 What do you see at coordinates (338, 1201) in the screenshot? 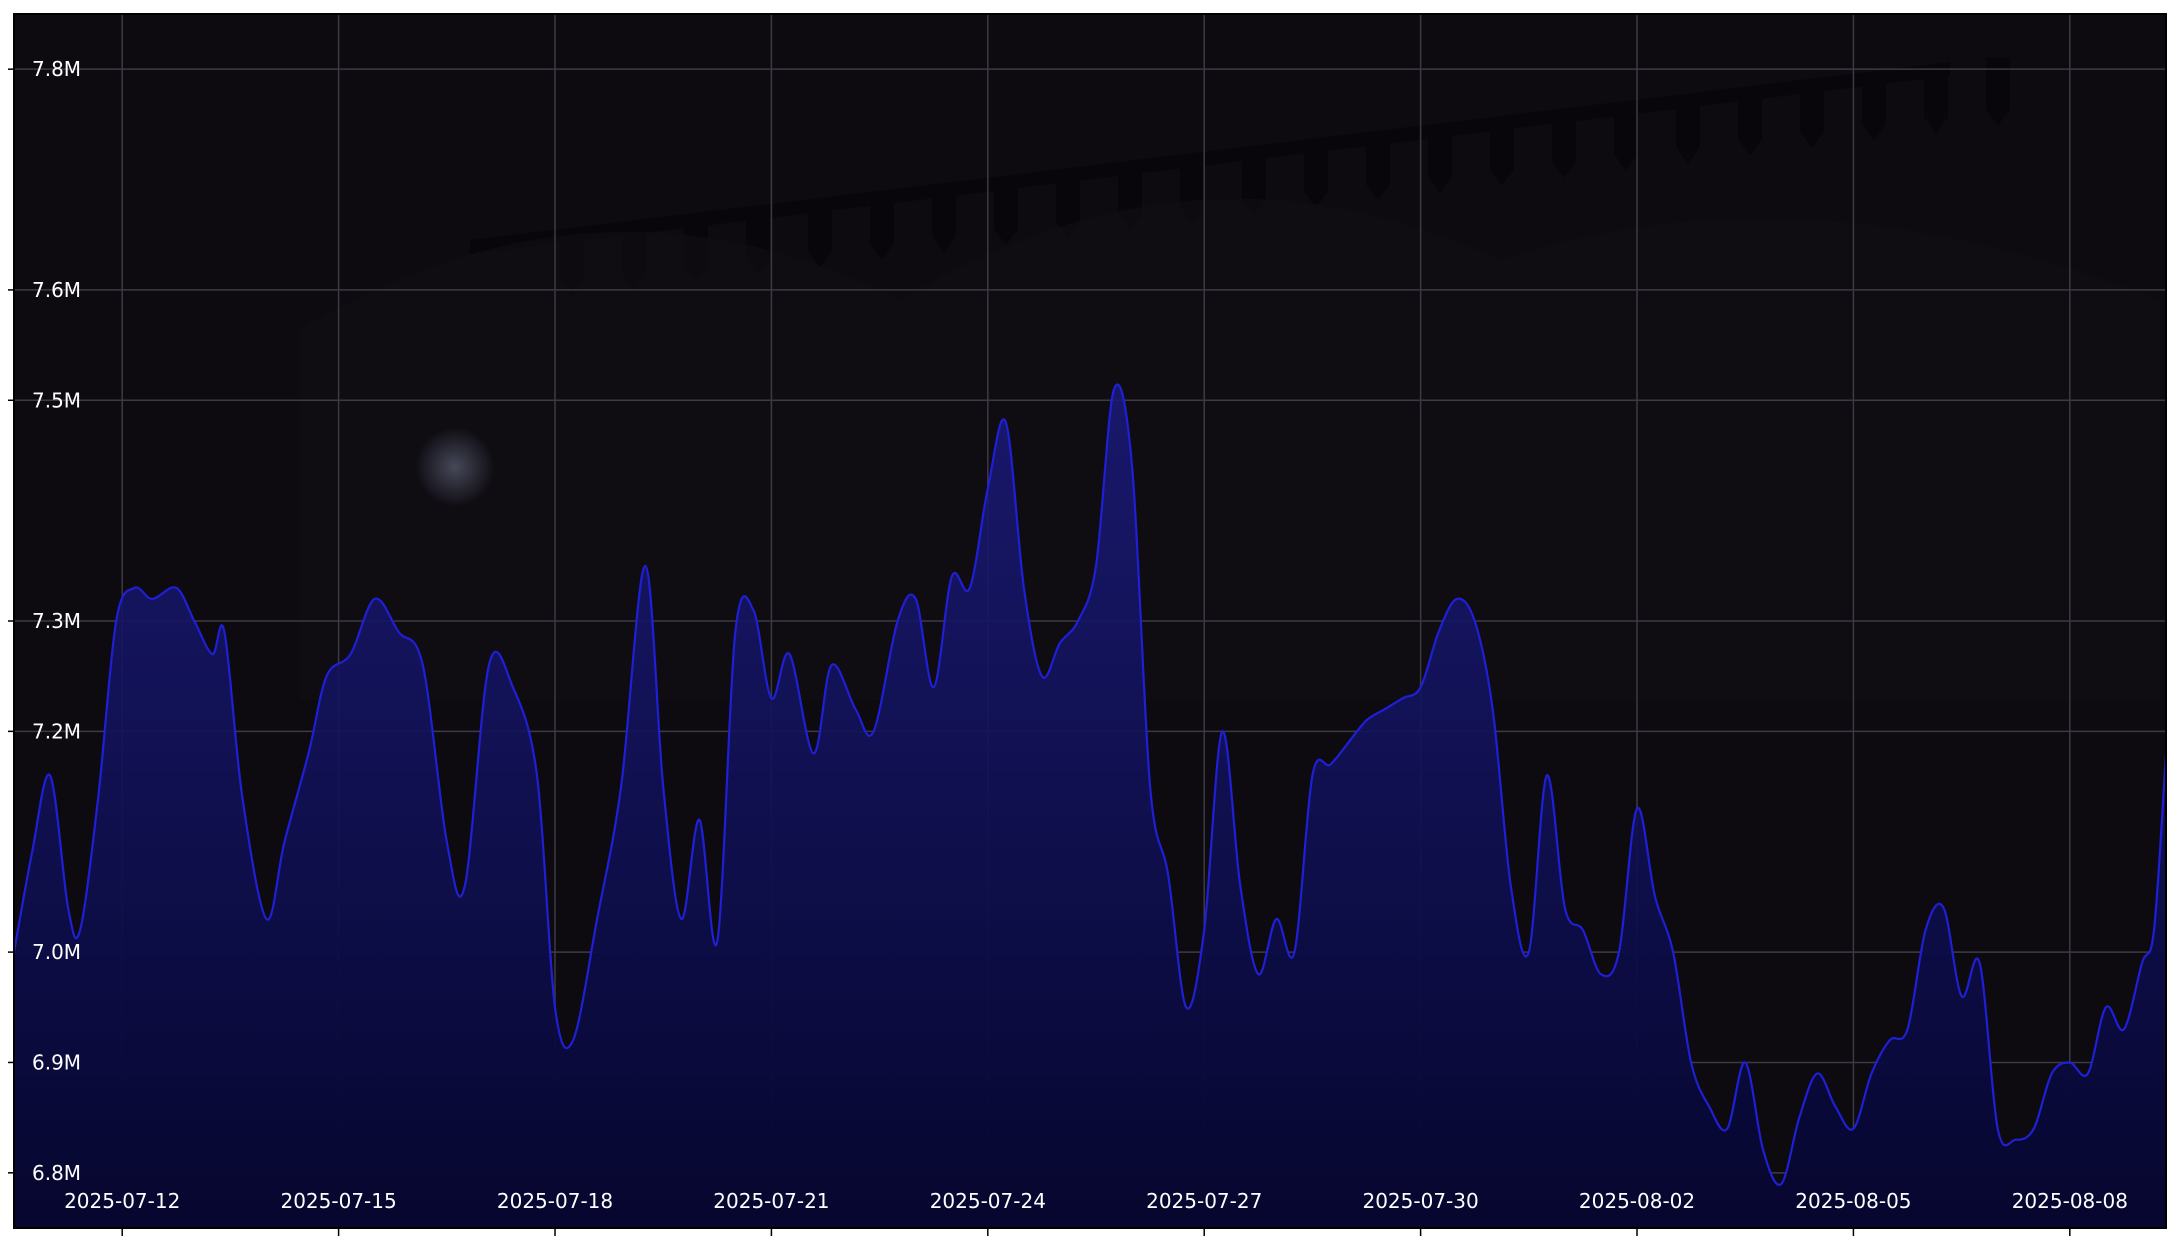
I see `x-tick-label: 2025-07-15` at bounding box center [338, 1201].